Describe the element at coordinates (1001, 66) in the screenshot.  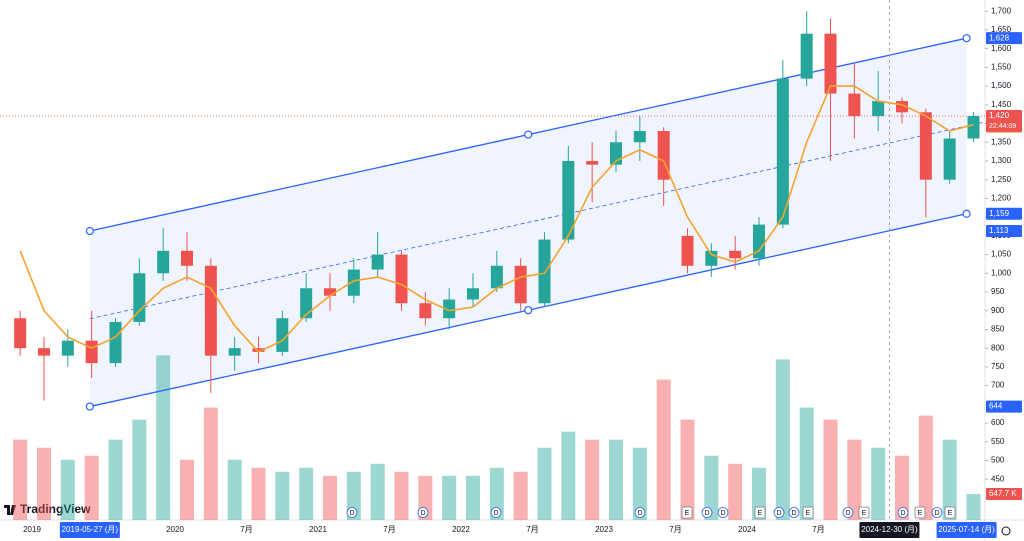
I see `y-tick-label: 1,550` at that location.